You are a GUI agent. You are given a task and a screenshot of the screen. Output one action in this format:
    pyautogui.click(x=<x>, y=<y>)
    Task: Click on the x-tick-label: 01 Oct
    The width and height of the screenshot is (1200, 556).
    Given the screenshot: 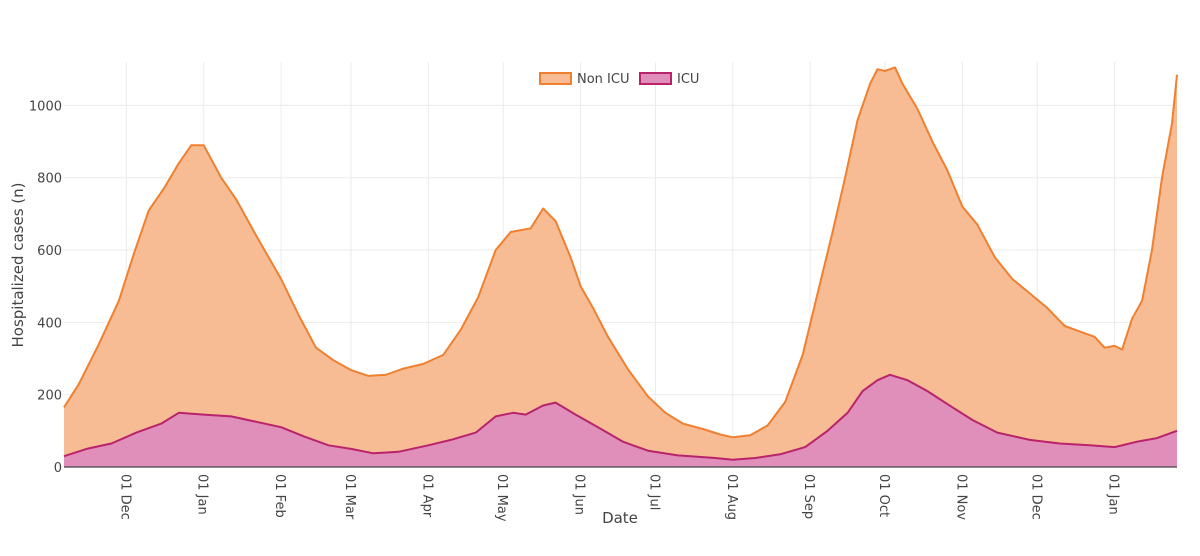 What is the action you would take?
    pyautogui.click(x=883, y=495)
    